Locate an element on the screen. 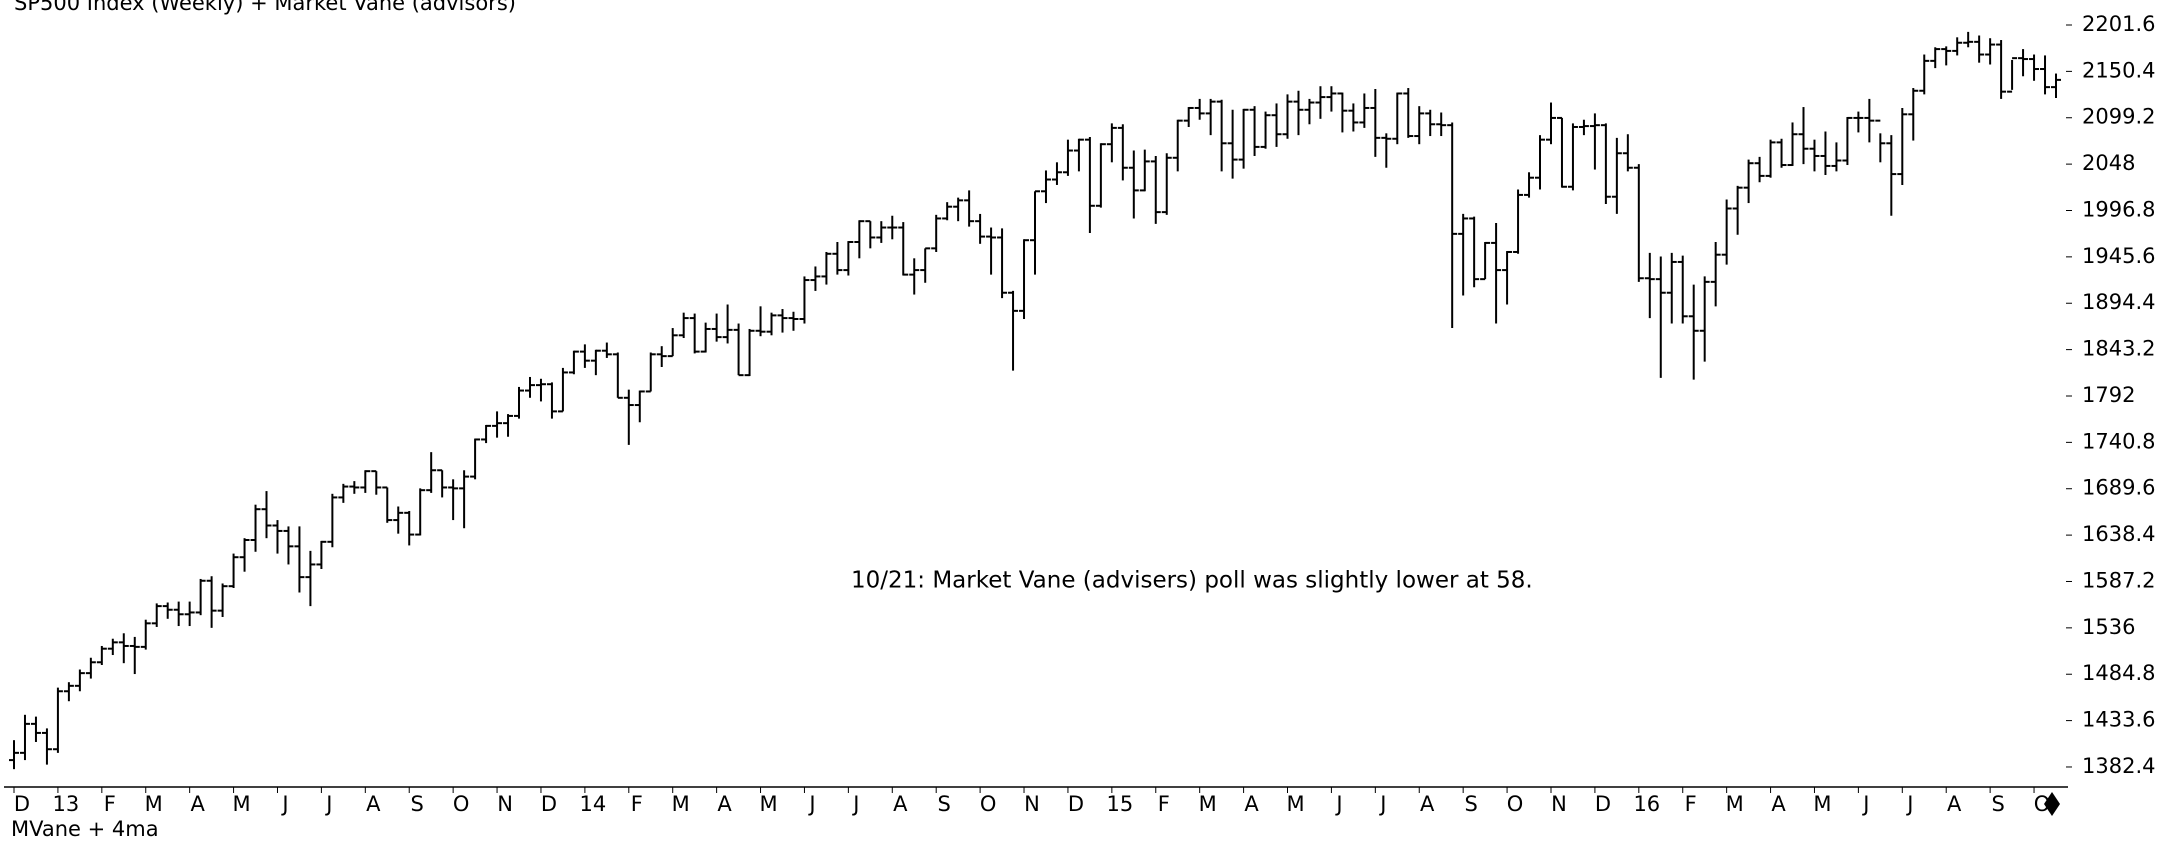 The image size is (2170, 845). y-tick-label: 1433.6 is located at coordinates (2118, 720).